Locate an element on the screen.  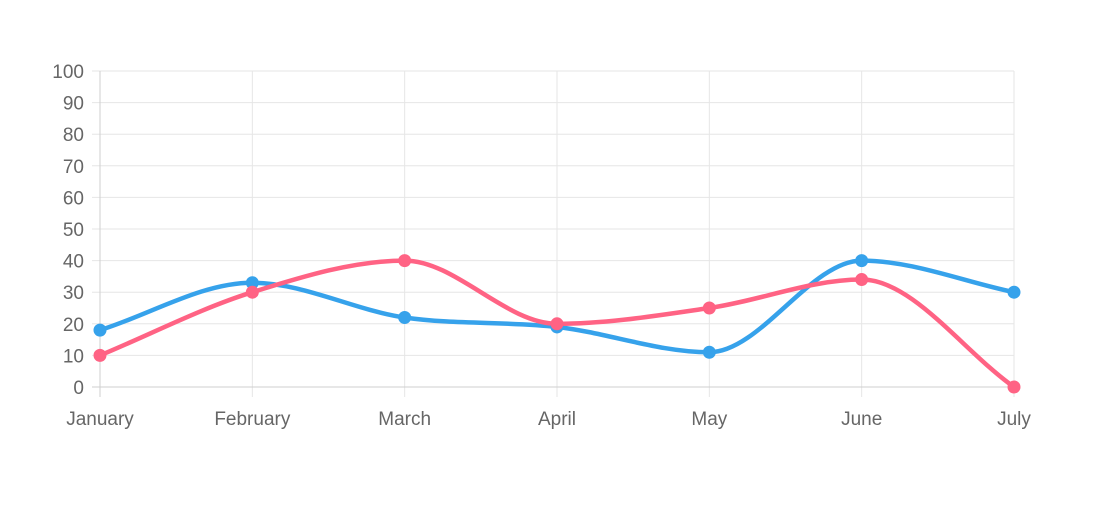
y-tick-label: 40 is located at coordinates (73, 262).